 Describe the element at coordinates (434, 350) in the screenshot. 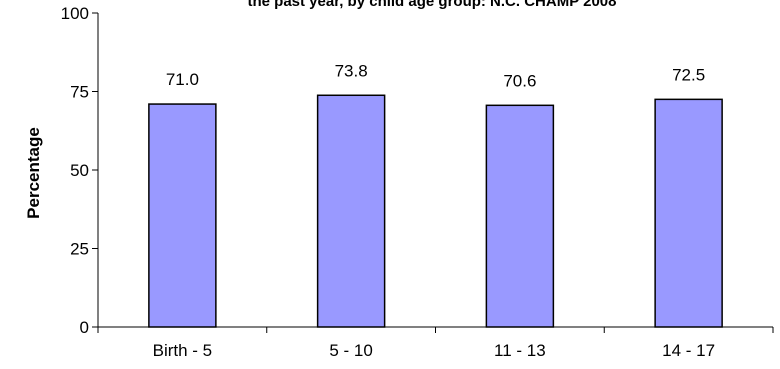

I see `x-ticks: Birth - 5 5 - 10 11 - 13 14 - 17` at that location.